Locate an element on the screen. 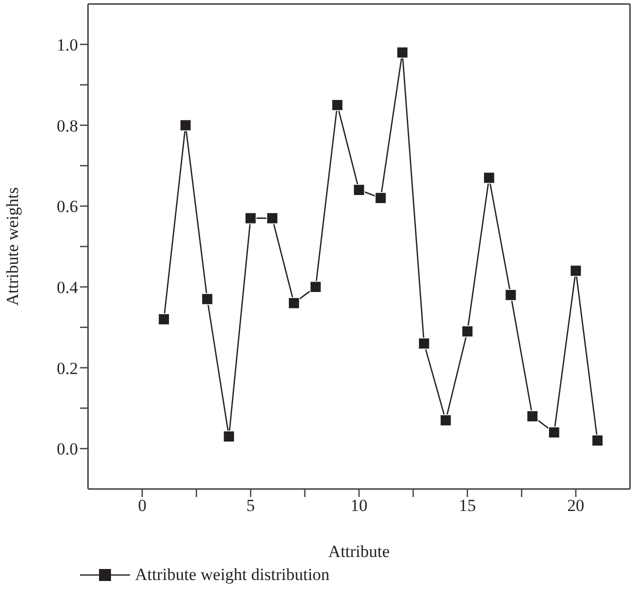 The image size is (637, 593). y-tick-label: 0.8 is located at coordinates (67, 126).